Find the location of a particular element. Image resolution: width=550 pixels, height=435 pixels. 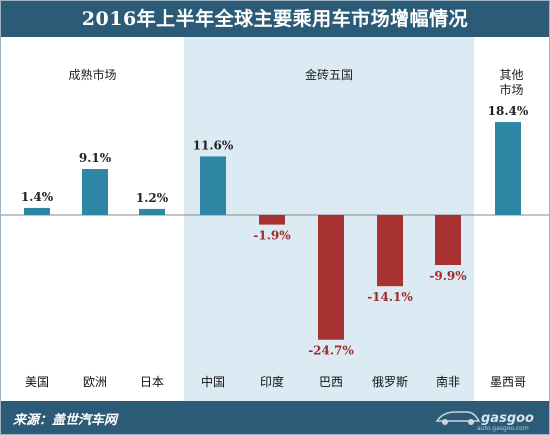

data-label: 11.6% is located at coordinates (213, 145).